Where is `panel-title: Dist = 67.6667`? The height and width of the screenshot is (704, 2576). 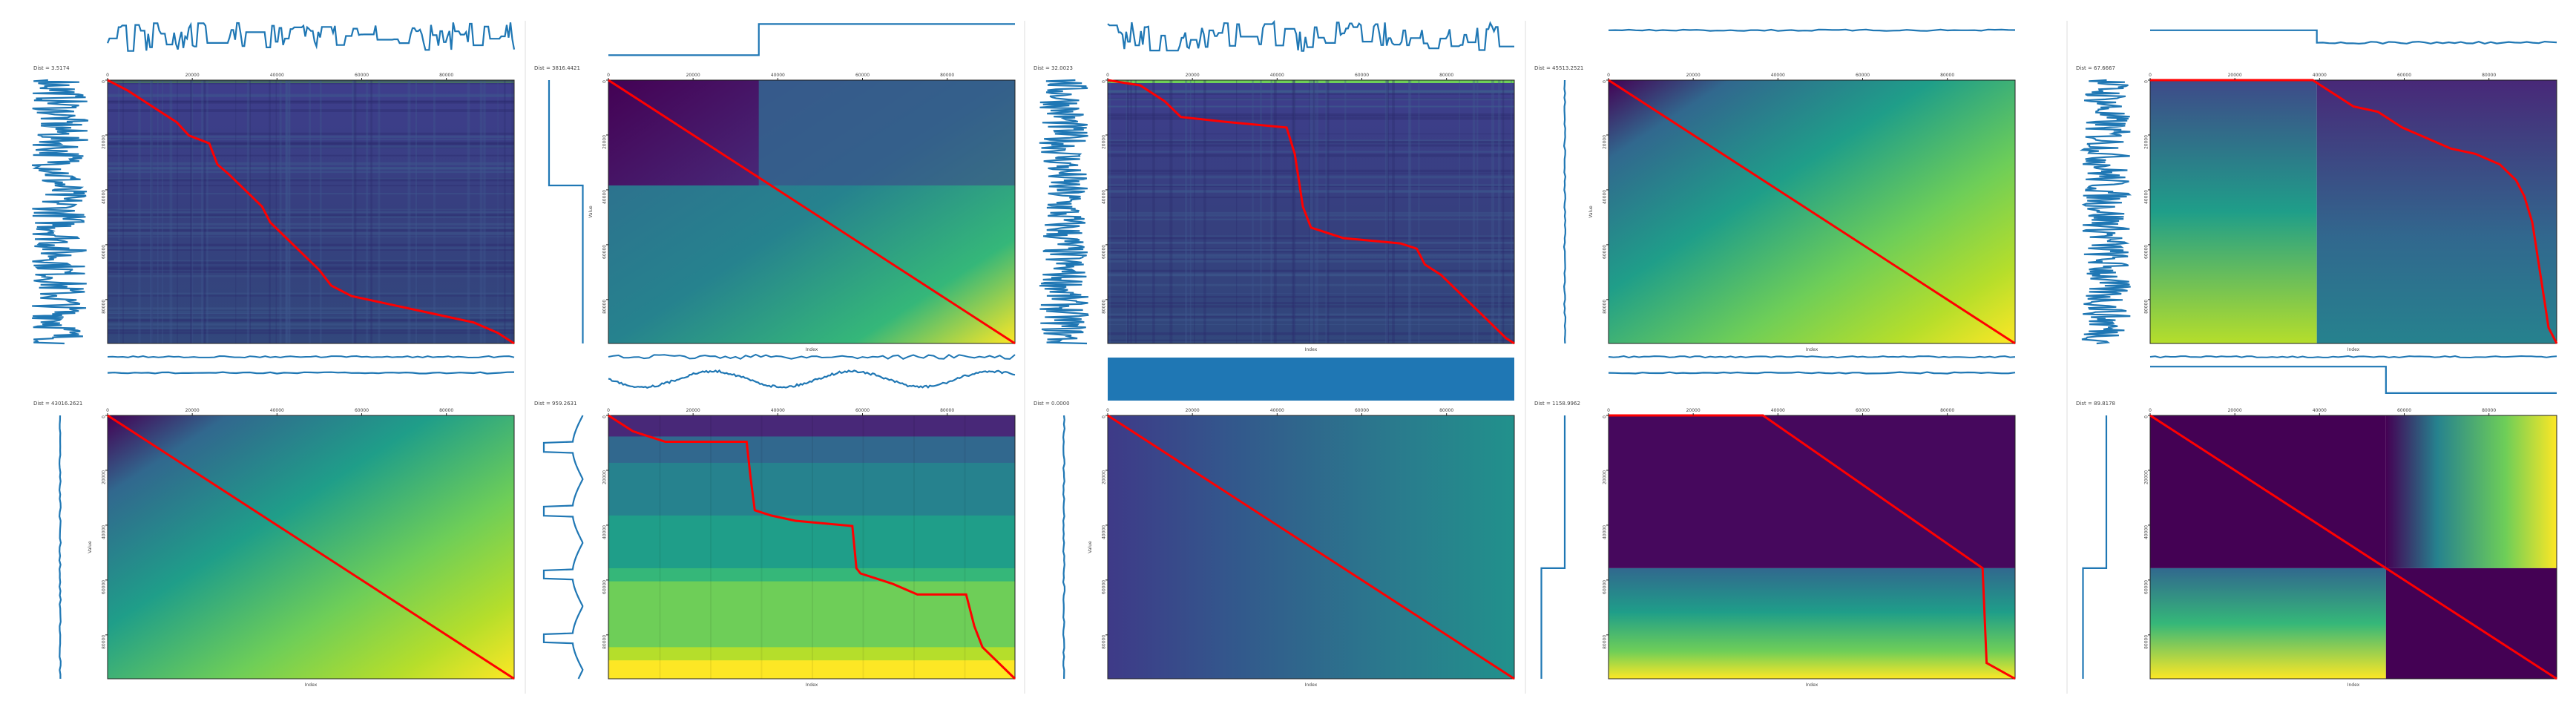
panel-title: Dist = 67.6667 is located at coordinates (2095, 68).